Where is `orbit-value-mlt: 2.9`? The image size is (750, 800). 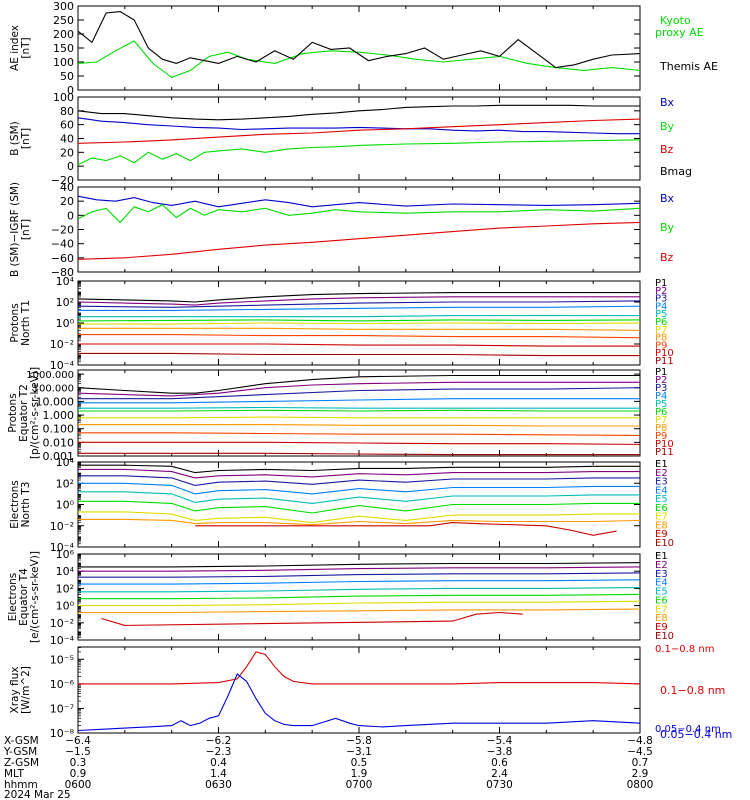 orbit-value-mlt: 2.9 is located at coordinates (640, 774).